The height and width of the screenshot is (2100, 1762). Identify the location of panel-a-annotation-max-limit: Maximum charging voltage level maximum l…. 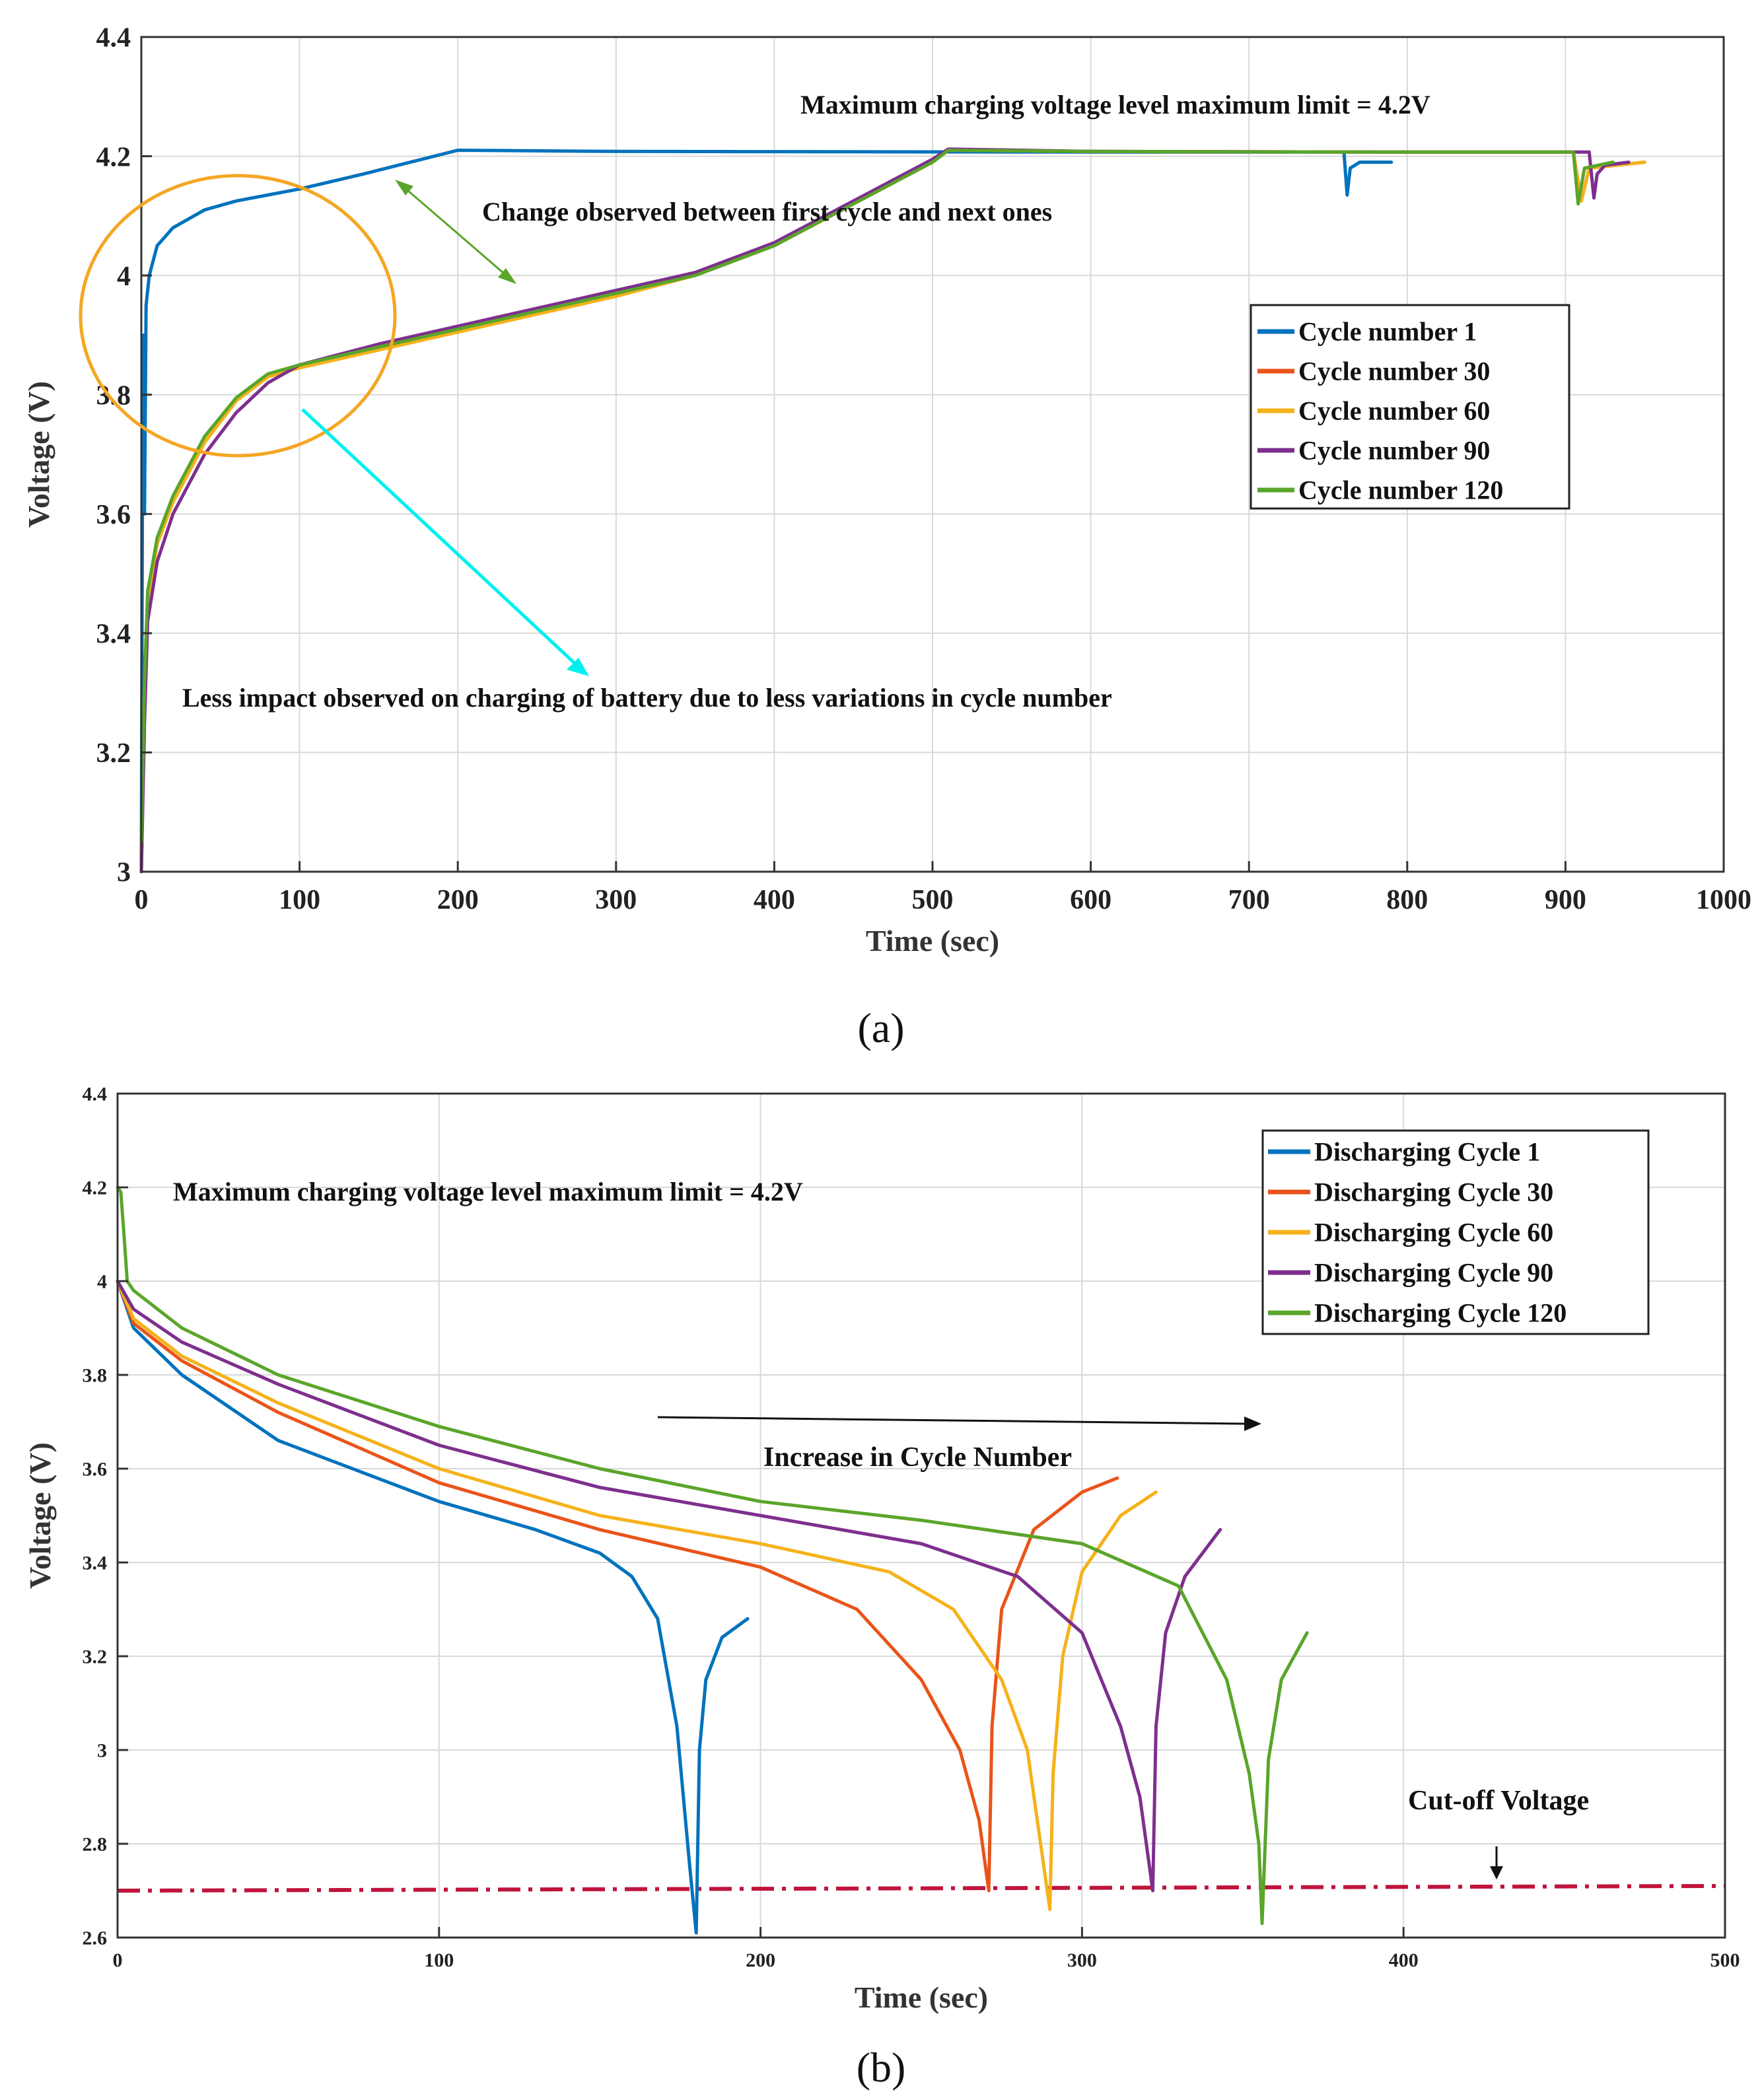
(1115, 105).